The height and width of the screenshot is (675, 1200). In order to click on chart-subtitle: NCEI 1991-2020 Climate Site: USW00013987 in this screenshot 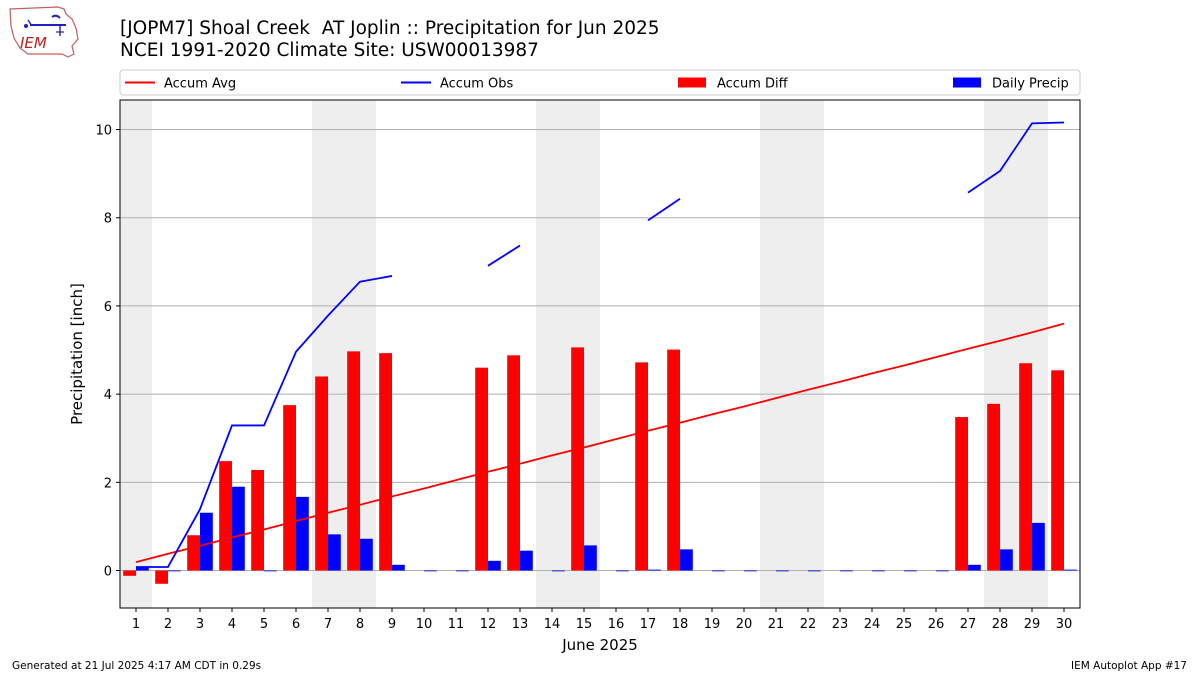, I will do `click(329, 50)`.